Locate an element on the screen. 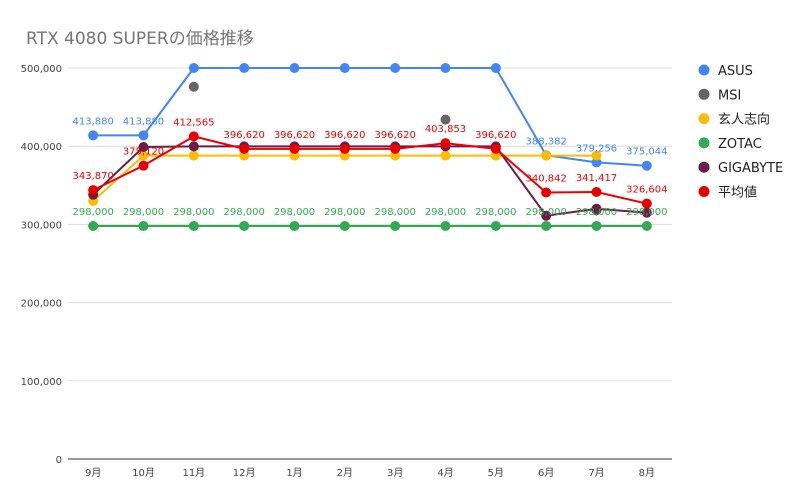  legend-label: ASUS is located at coordinates (735, 71).